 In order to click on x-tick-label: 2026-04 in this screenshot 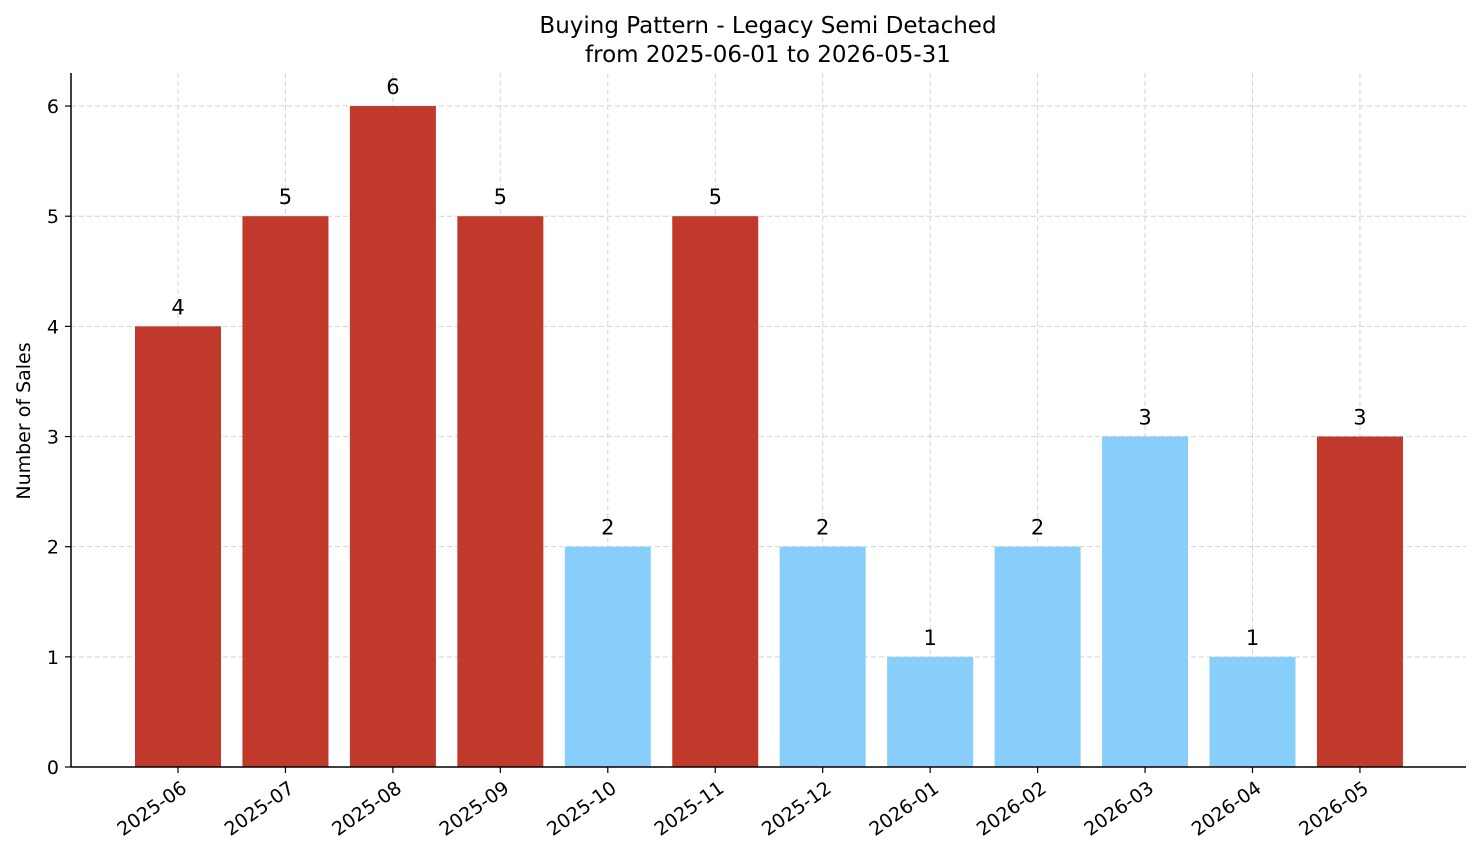, I will do `click(1227, 809)`.